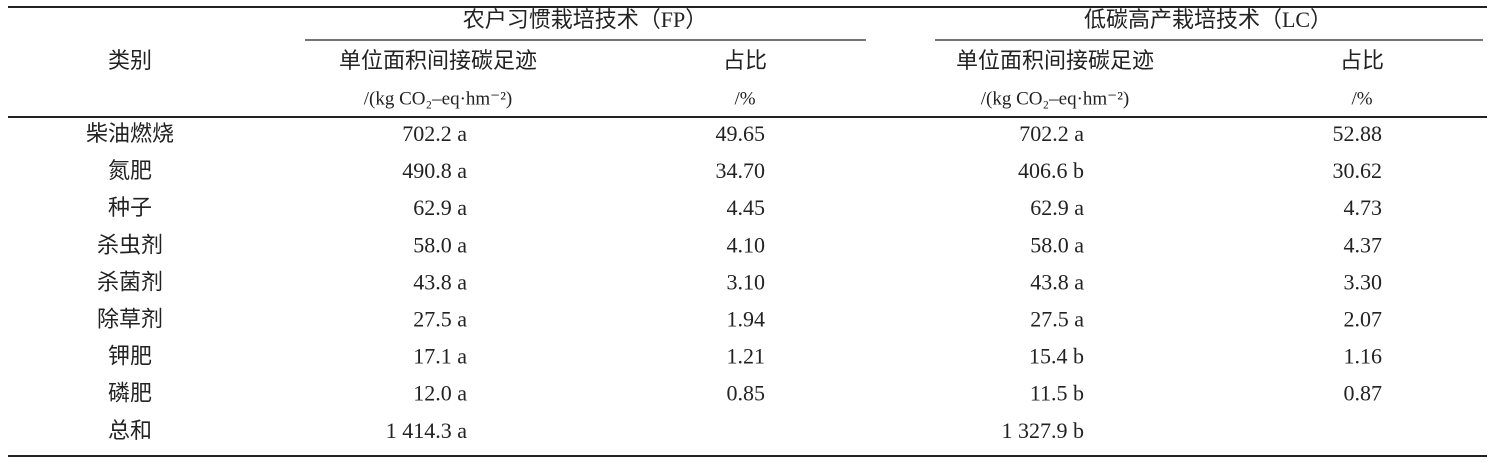 This screenshot has width=1495, height=462. What do you see at coordinates (427, 430) in the screenshot?
I see `footprint-cell: 1 414.3 a` at bounding box center [427, 430].